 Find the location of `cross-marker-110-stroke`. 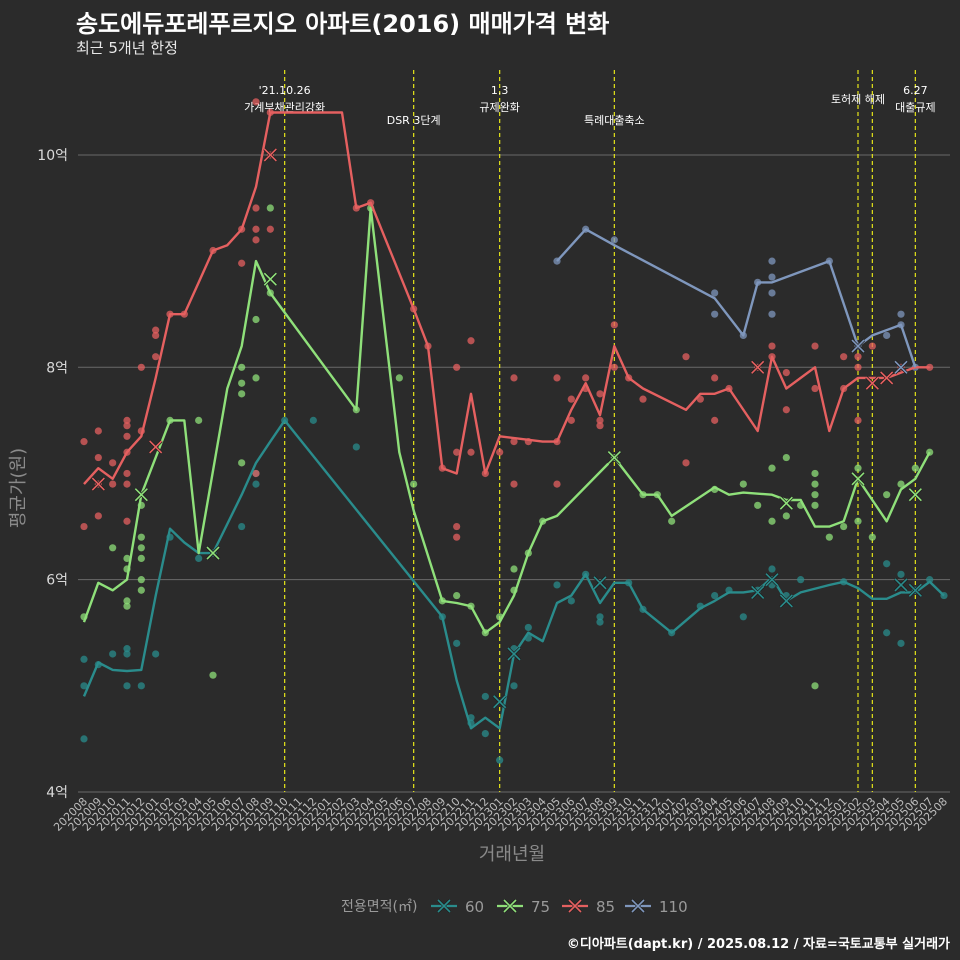

cross-marker-110-stroke is located at coordinates (901, 367).